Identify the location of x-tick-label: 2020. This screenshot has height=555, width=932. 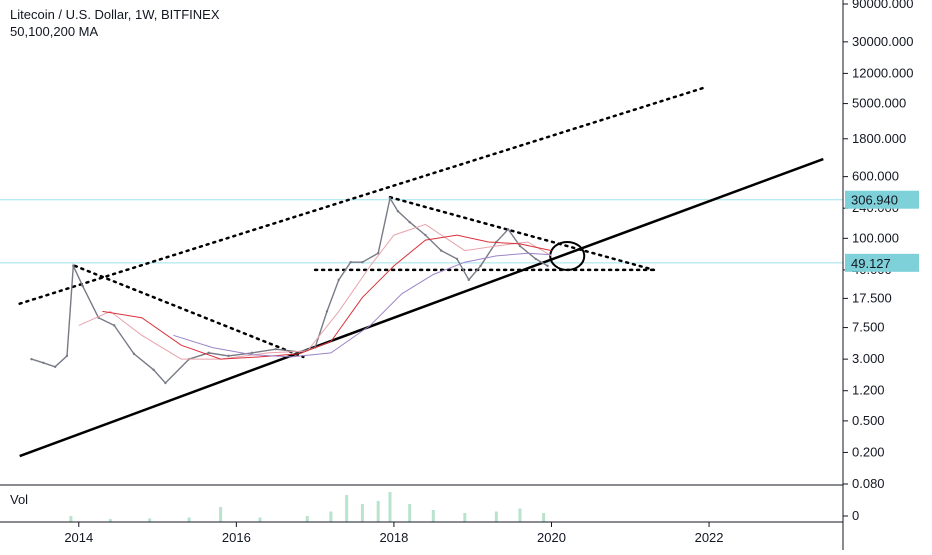
(551, 537).